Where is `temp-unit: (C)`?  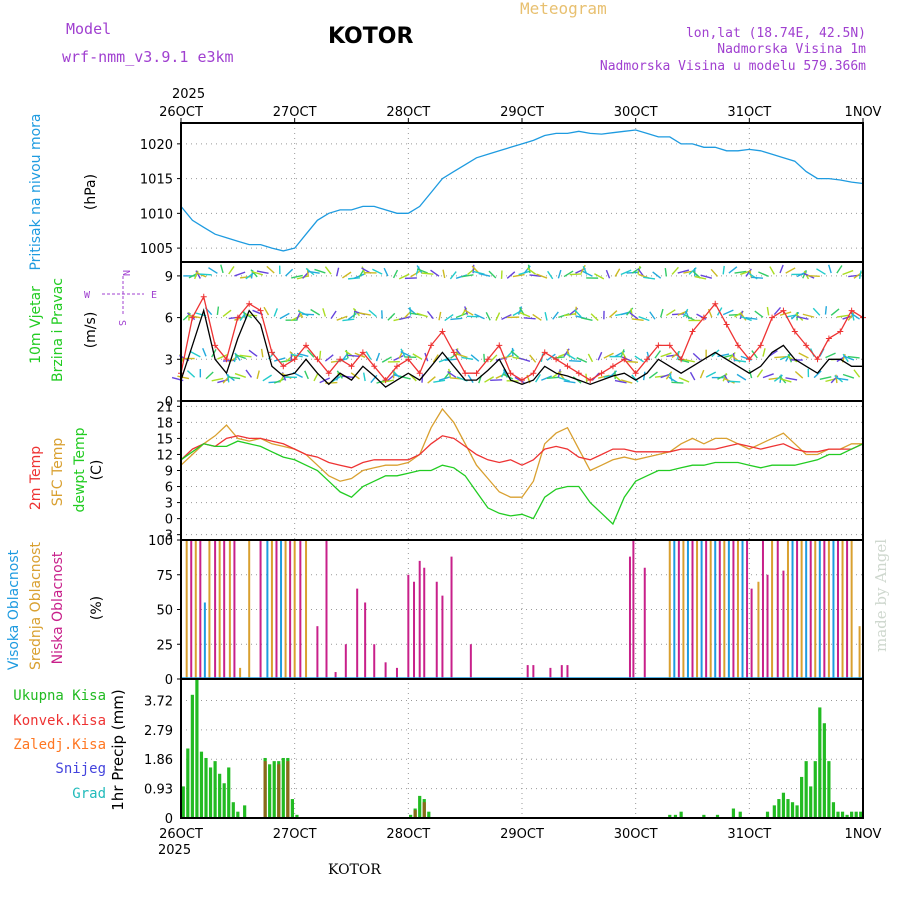 temp-unit: (C) is located at coordinates (97, 470).